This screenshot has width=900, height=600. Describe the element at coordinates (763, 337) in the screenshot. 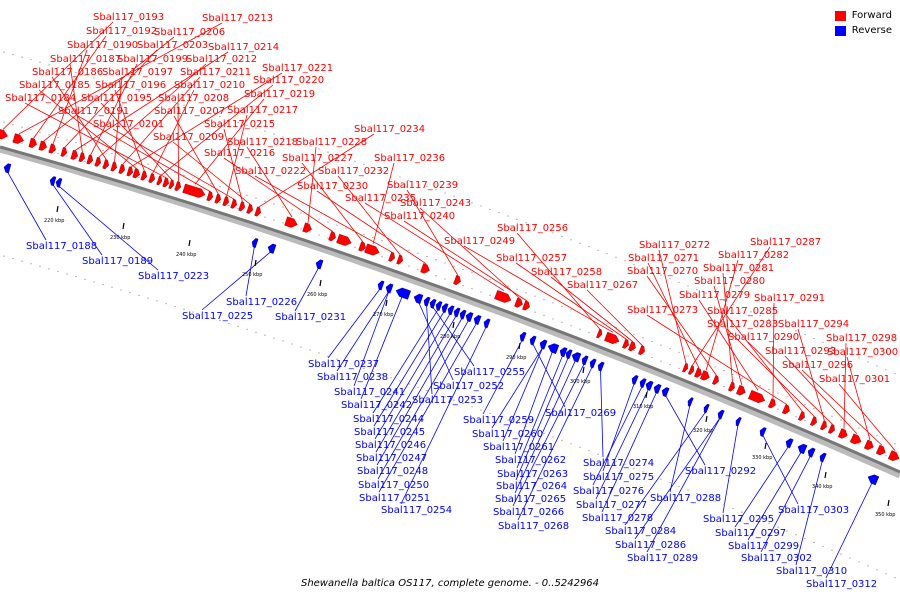

I see `forward-gene-label: Sbal117_0290` at that location.